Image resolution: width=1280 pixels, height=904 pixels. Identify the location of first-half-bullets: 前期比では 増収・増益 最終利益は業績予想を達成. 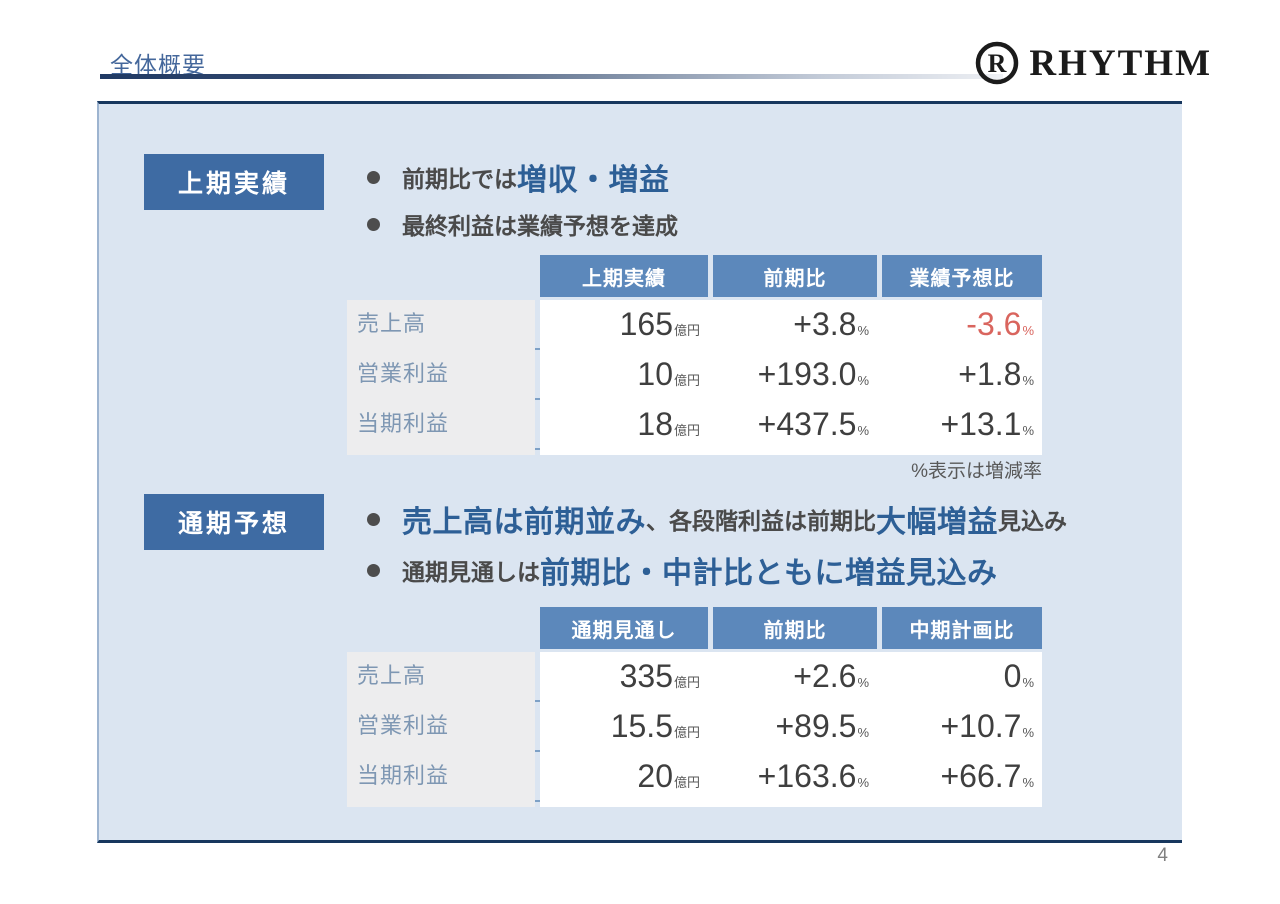
(522, 199).